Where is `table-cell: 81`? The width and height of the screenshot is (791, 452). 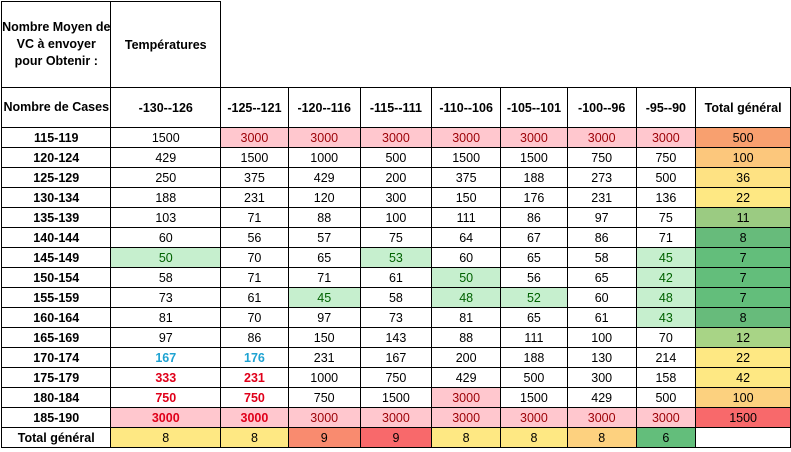
table-cell: 81 is located at coordinates (166, 317).